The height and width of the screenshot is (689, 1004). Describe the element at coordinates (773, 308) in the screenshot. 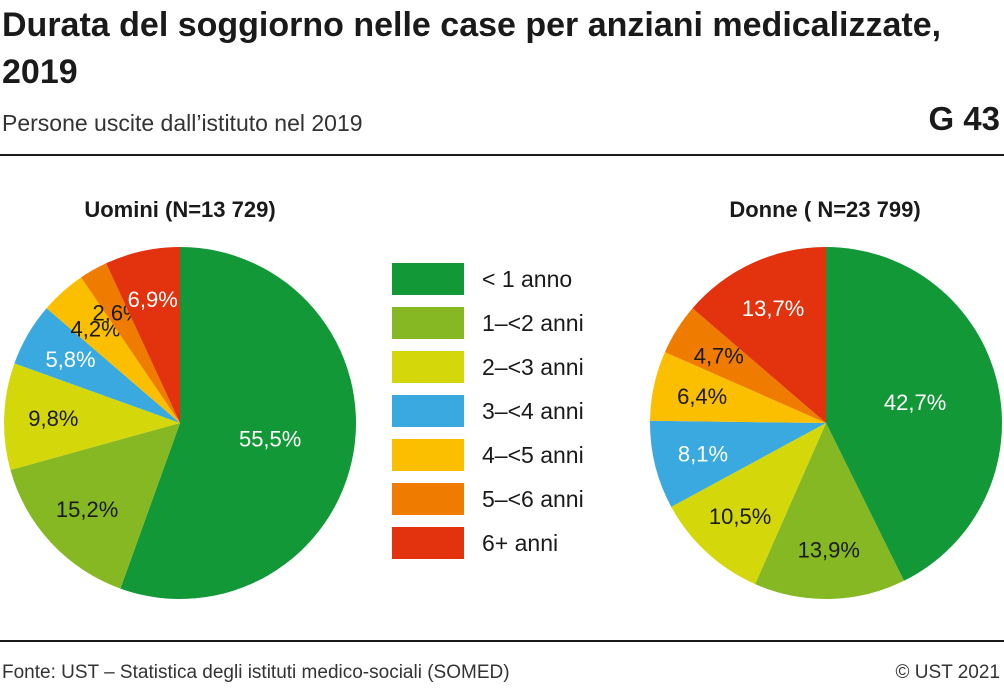

I see `donne-slice-label-6: 13,7%` at that location.